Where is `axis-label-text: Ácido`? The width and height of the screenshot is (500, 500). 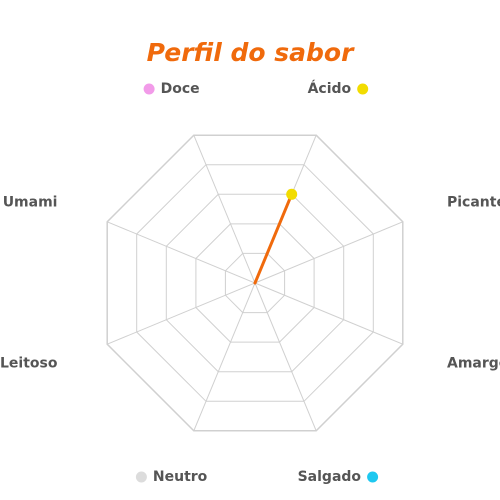
axis-label-text: Ácido is located at coordinates (330, 88).